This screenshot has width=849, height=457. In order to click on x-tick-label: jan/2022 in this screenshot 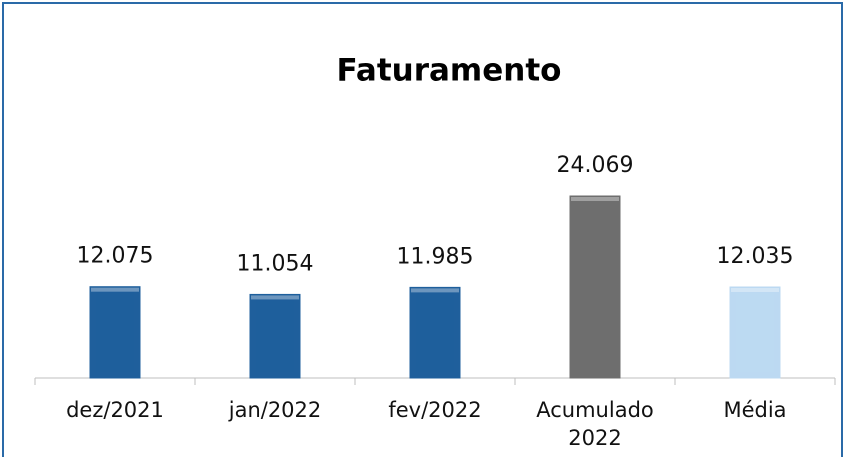, I will do `click(275, 410)`.